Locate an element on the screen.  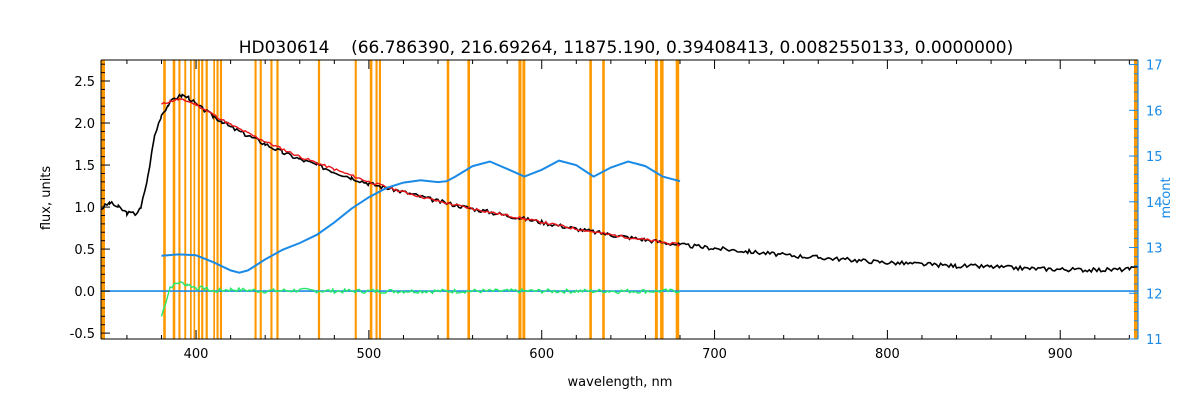
y2-tick-label-12: 12 is located at coordinates (1154, 294).